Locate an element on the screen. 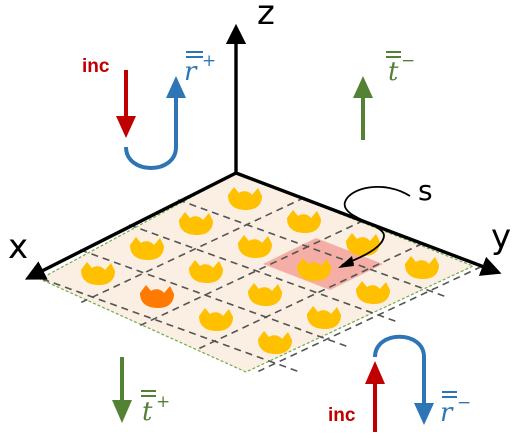 The width and height of the screenshot is (515, 441). transmission-operator-minus: t − is located at coordinates (400, 69).